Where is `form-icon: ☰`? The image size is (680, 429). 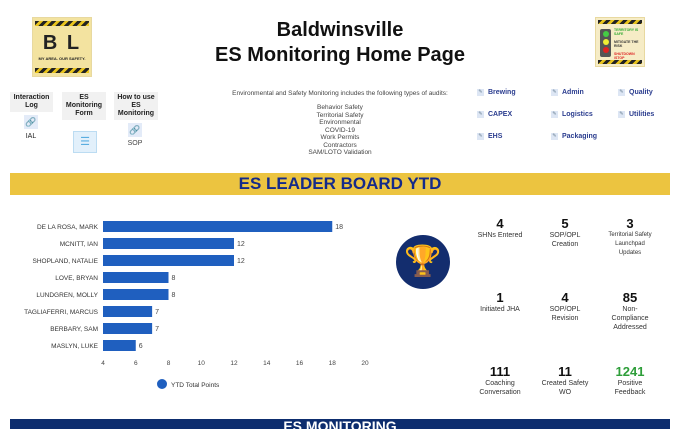
form-icon: ☰ is located at coordinates (85, 142).